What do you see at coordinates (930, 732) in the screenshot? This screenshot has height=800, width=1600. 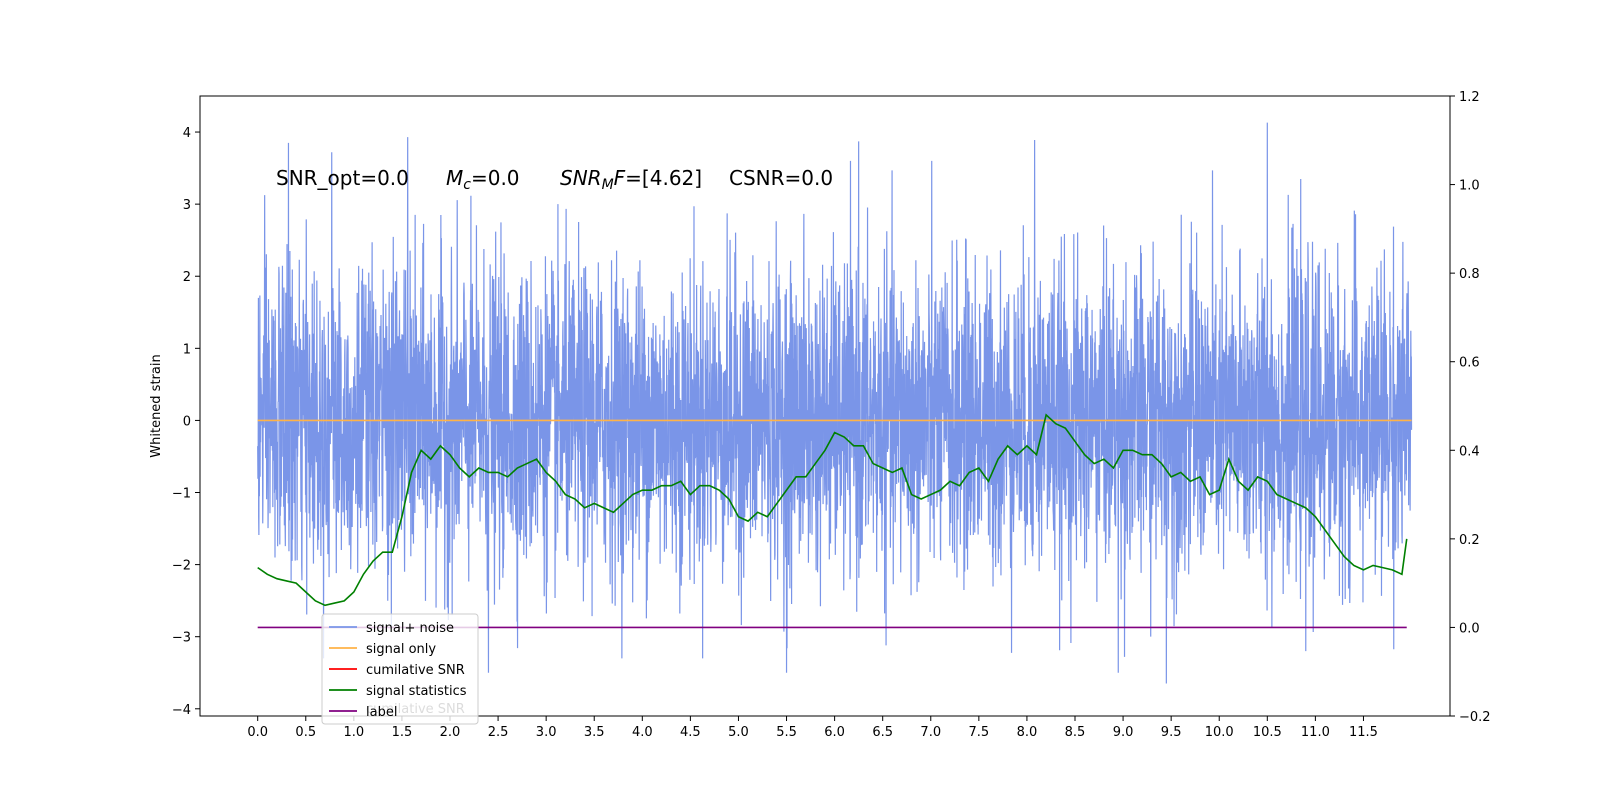 I see `x-tick-label: 7.0` at bounding box center [930, 732].